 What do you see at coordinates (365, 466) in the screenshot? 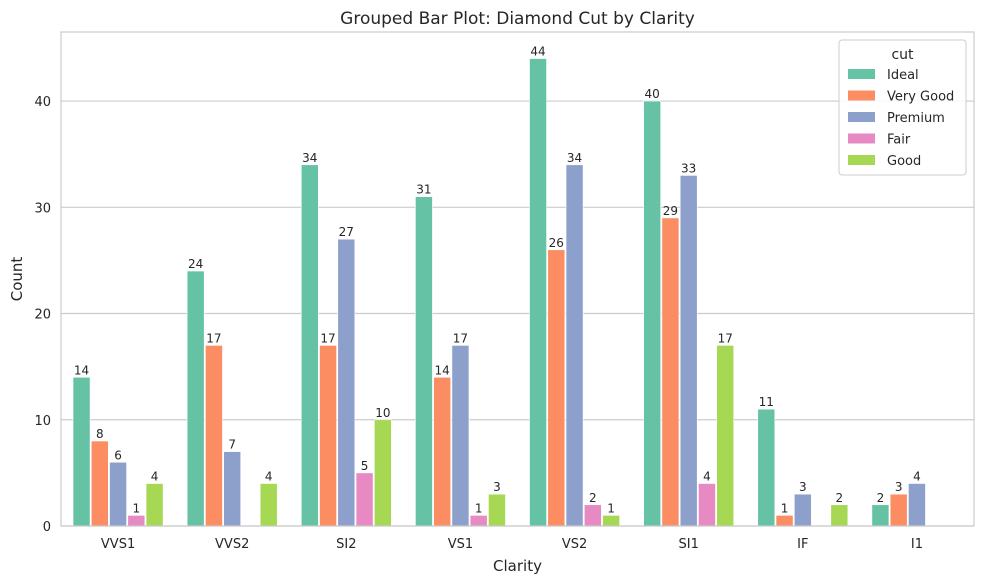
I see `bar-value-label: 5` at bounding box center [365, 466].